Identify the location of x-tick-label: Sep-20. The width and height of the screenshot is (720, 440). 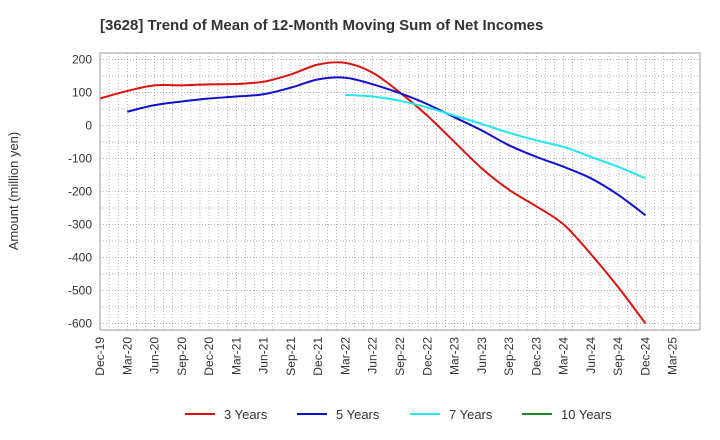
(182, 356).